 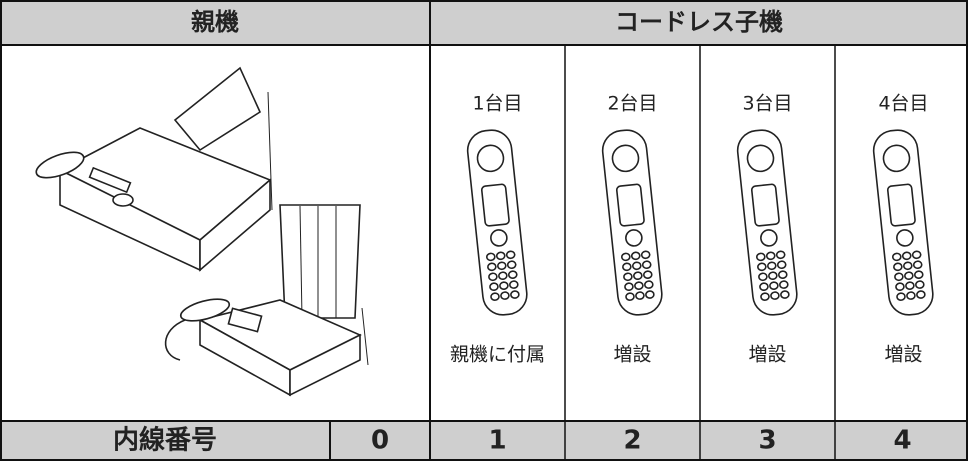 What do you see at coordinates (497, 104) in the screenshot?
I see `handset-label: 1台目` at bounding box center [497, 104].